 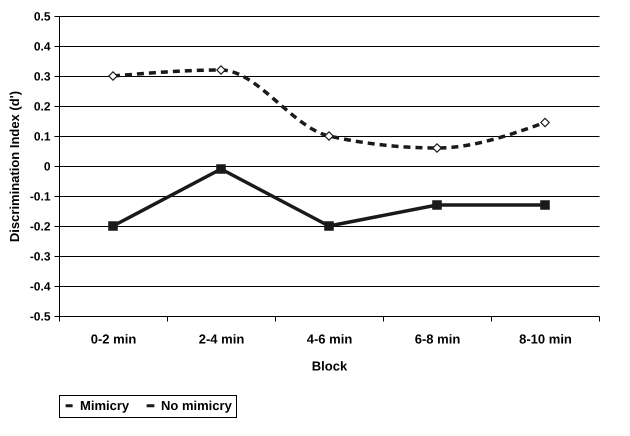 What do you see at coordinates (42, 47) in the screenshot?
I see `y-tick-label: 0.4` at bounding box center [42, 47].